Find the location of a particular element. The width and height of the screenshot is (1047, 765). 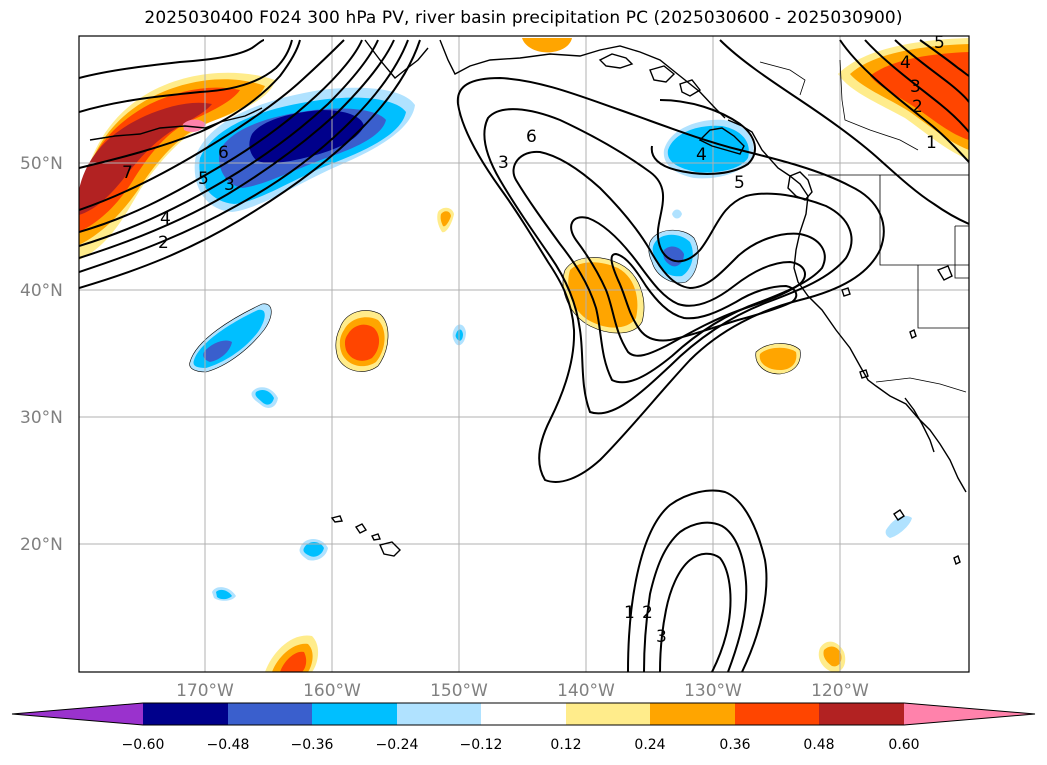

colorbar-outline is located at coordinates (523, 714).